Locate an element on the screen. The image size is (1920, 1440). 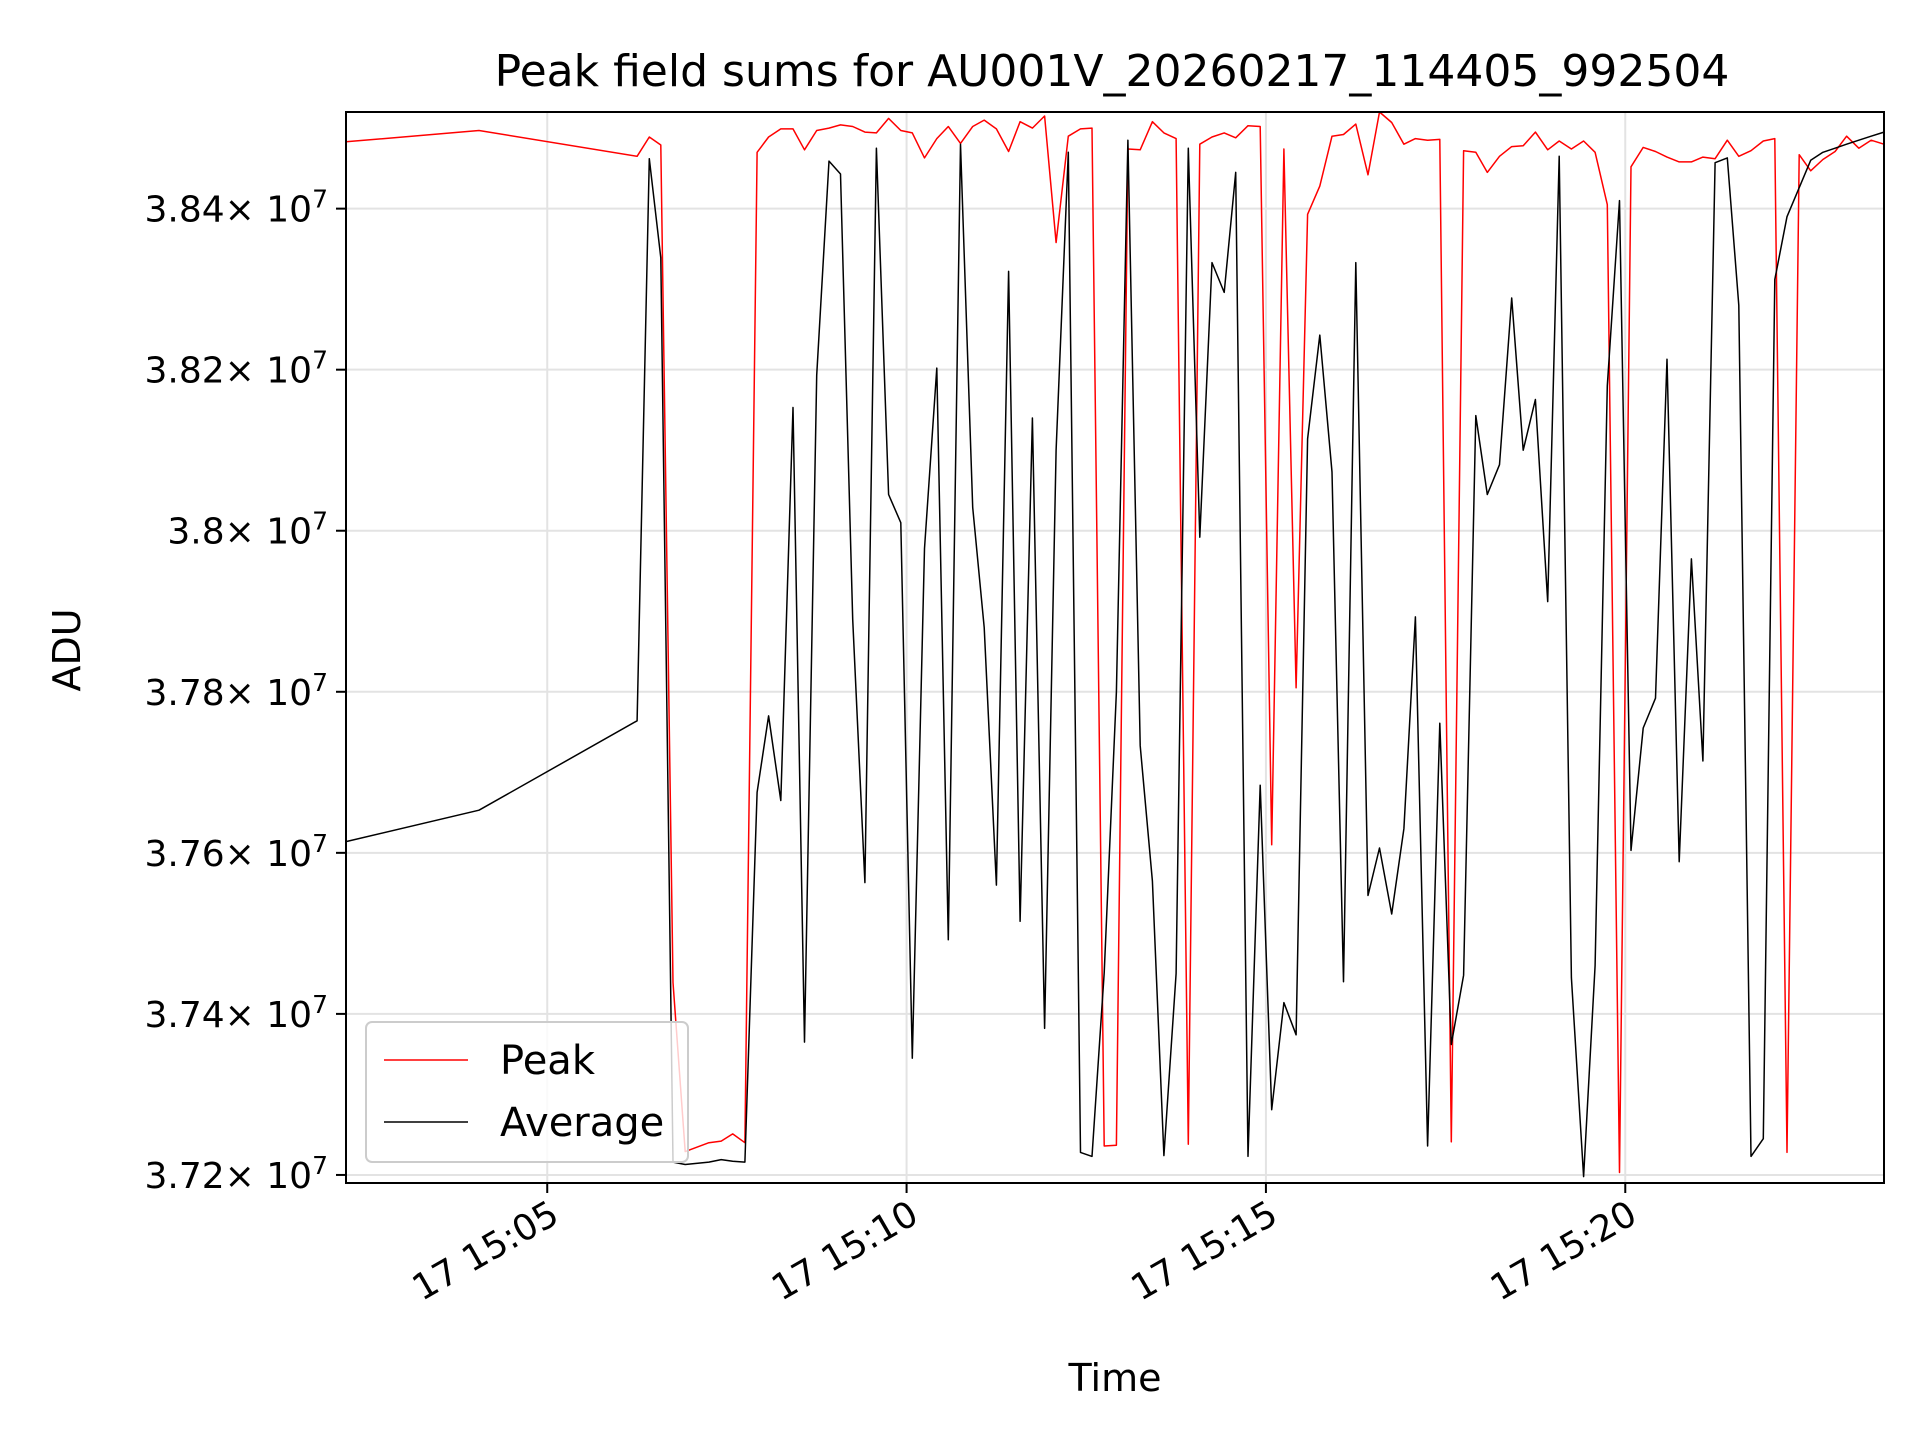
y-axis-label: ADU is located at coordinates (67, 649).